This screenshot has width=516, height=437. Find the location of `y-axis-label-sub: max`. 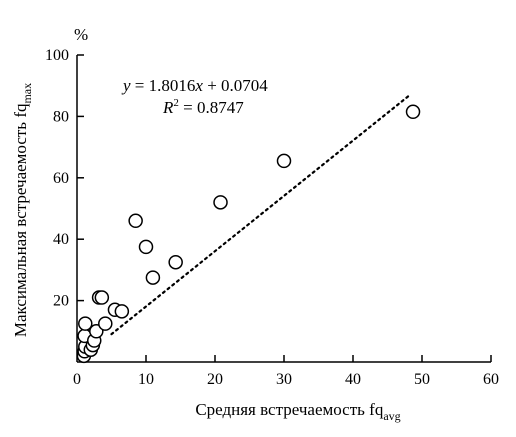

y-axis-label-sub: max is located at coordinates (27, 93).